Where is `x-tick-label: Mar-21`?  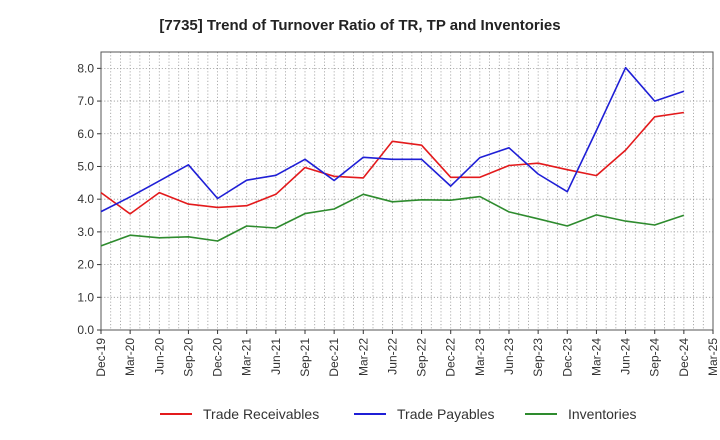
x-tick-label: Mar-21 is located at coordinates (247, 357).